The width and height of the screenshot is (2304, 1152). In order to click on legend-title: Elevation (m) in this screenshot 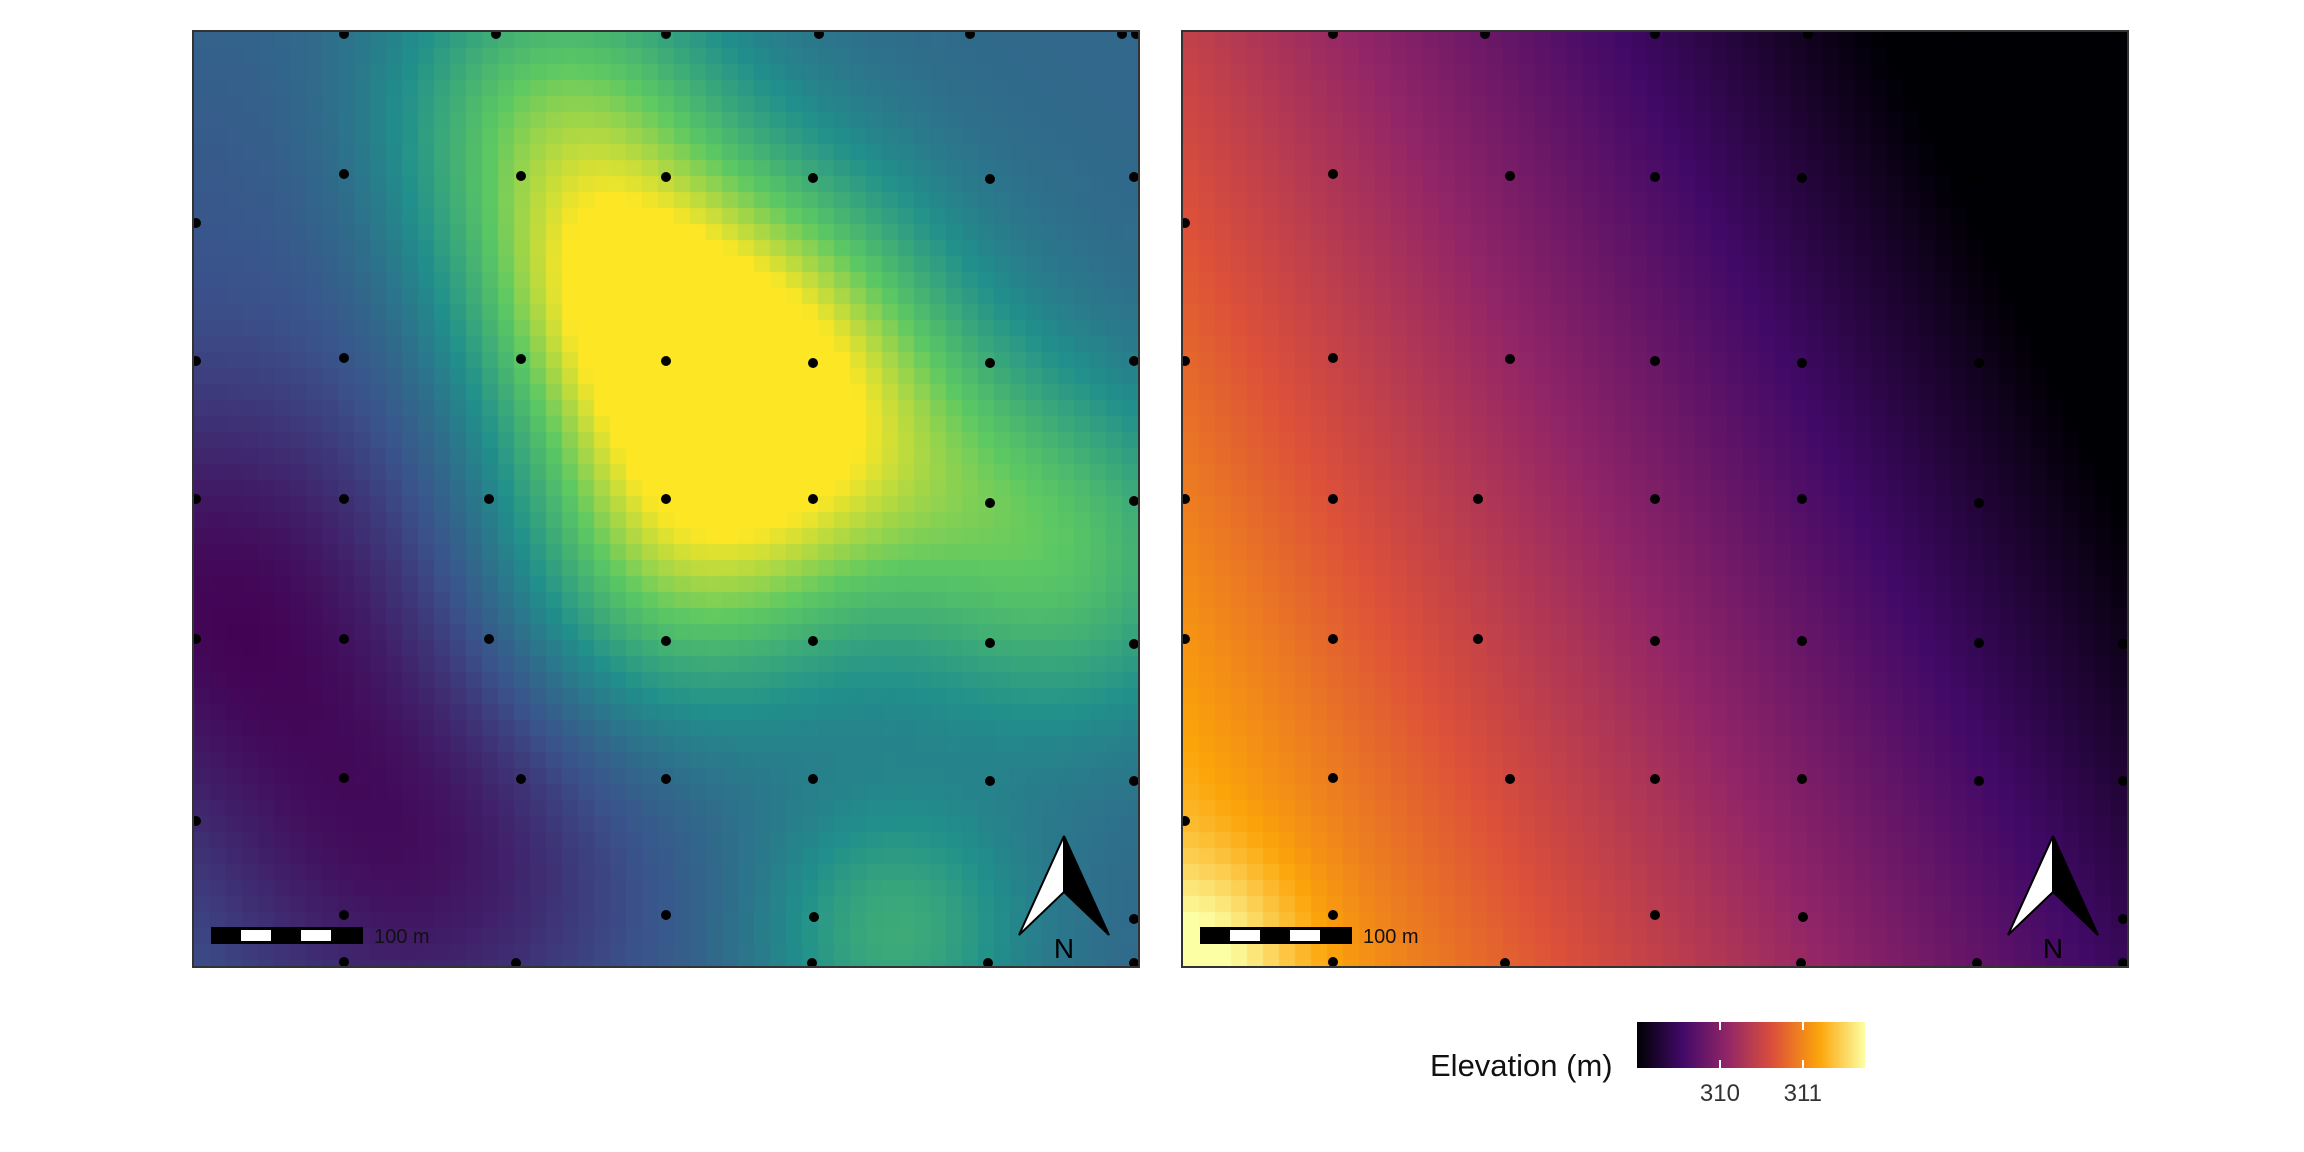, I will do `click(1521, 1065)`.